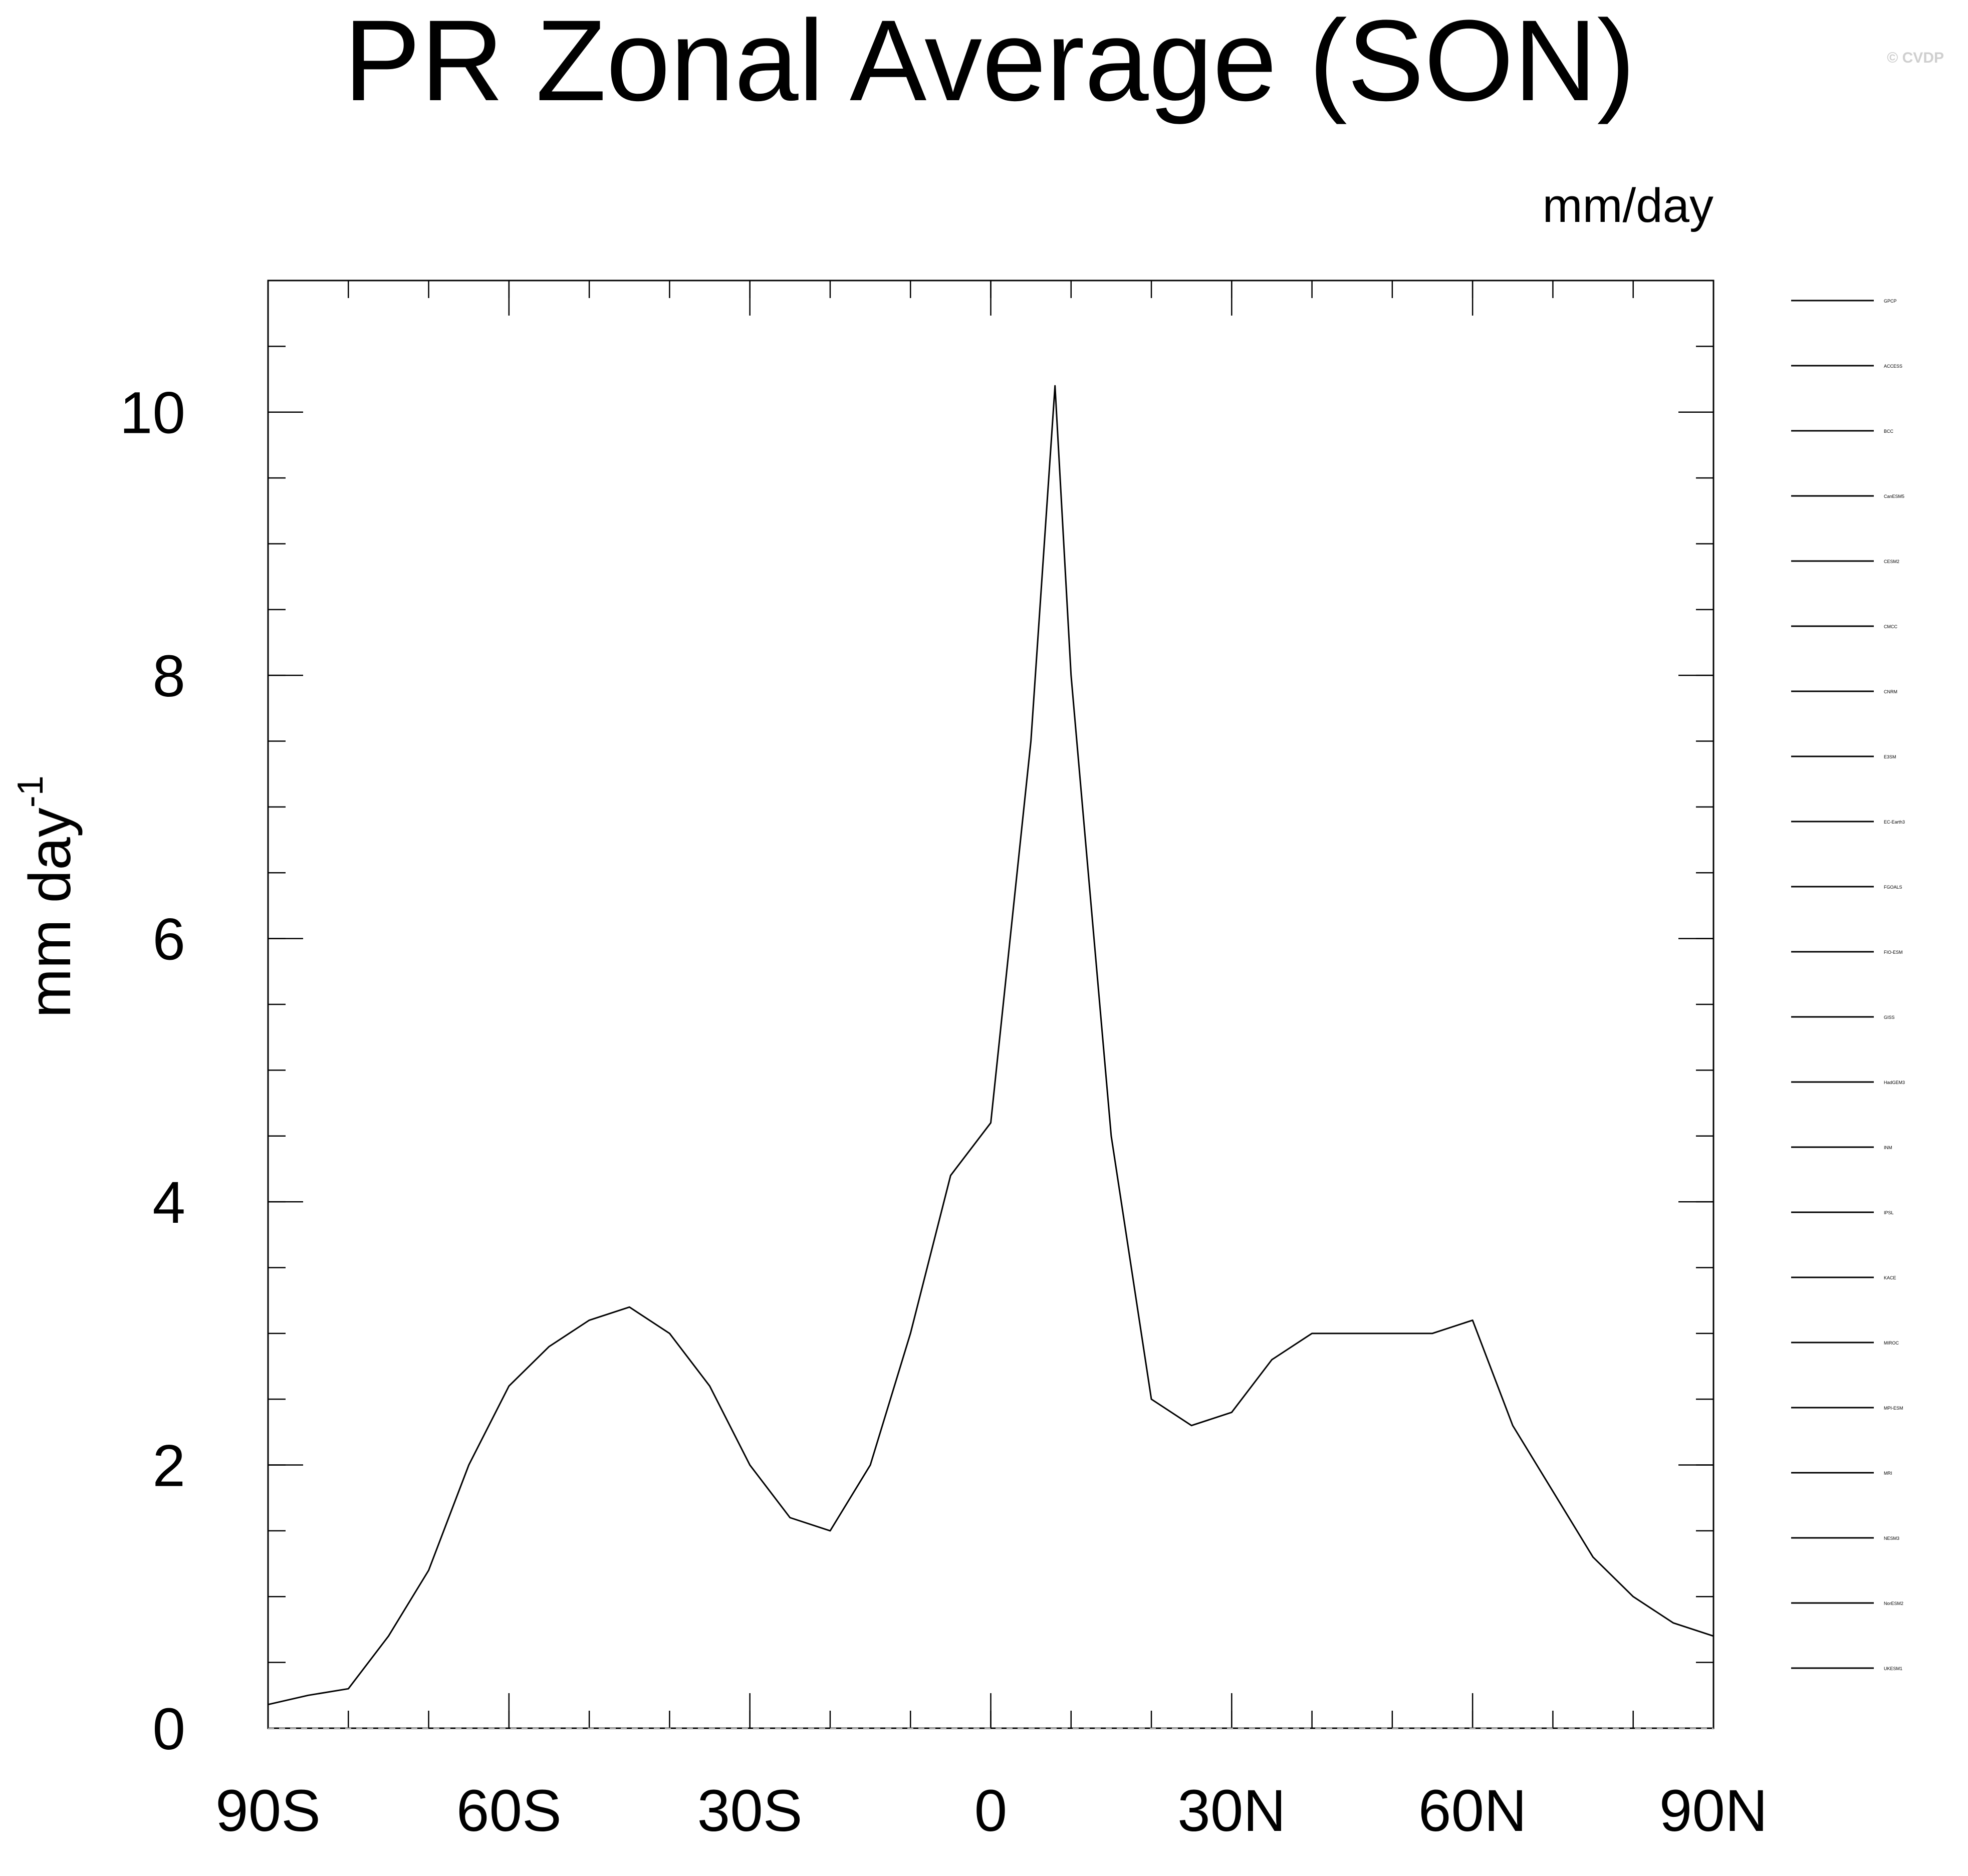 The width and height of the screenshot is (1968, 1876). I want to click on x-tick-label: 90N, so click(1713, 1811).